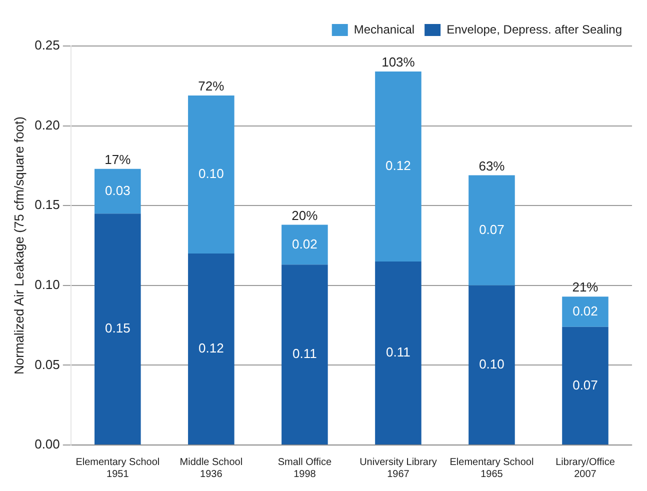  Describe the element at coordinates (118, 468) in the screenshot. I see `x-tick-label: Elementary School 1951` at that location.